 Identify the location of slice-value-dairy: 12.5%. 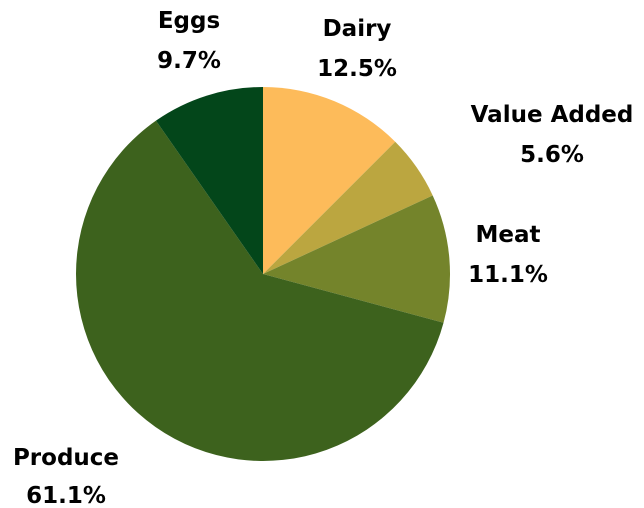
(357, 69).